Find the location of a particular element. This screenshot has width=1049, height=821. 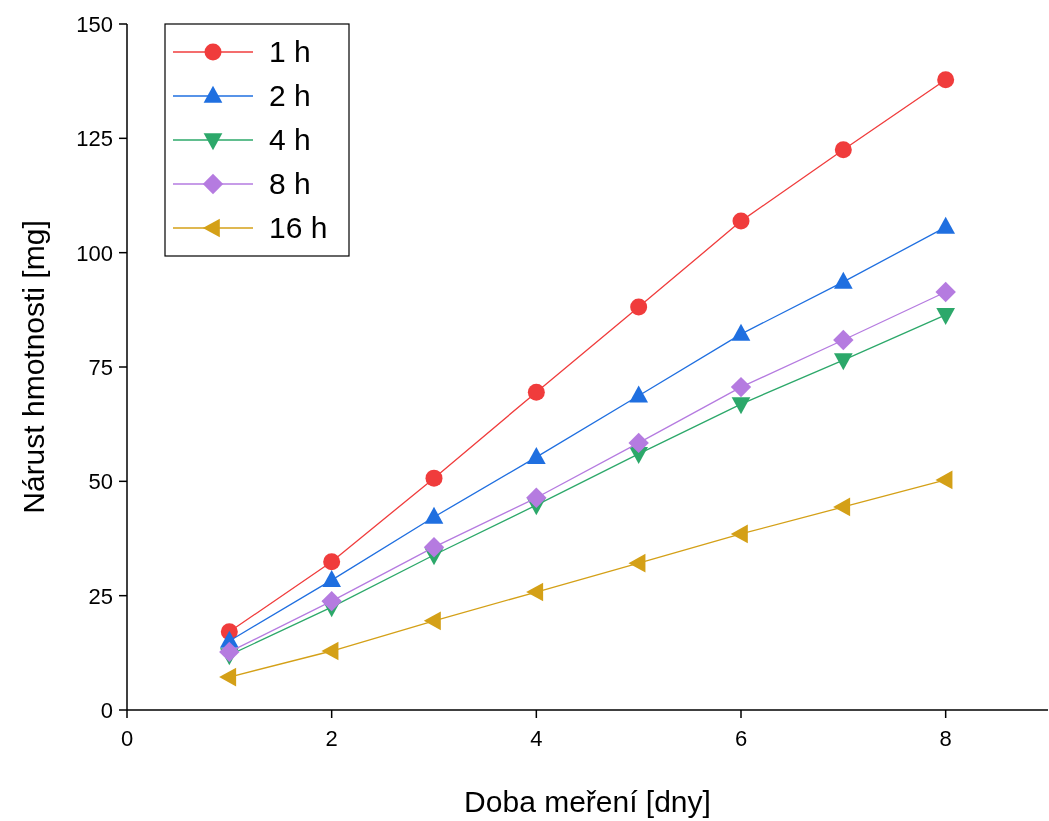

y-tick-label: 100 is located at coordinates (94, 253).